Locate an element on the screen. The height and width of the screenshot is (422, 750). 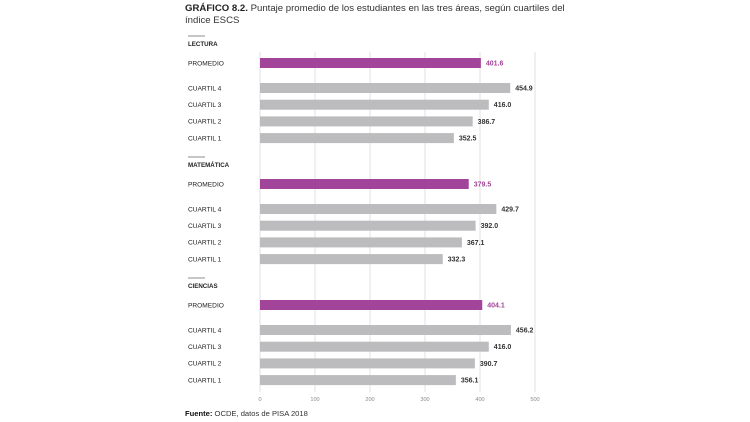
x-tick-label: 300 is located at coordinates (424, 400).